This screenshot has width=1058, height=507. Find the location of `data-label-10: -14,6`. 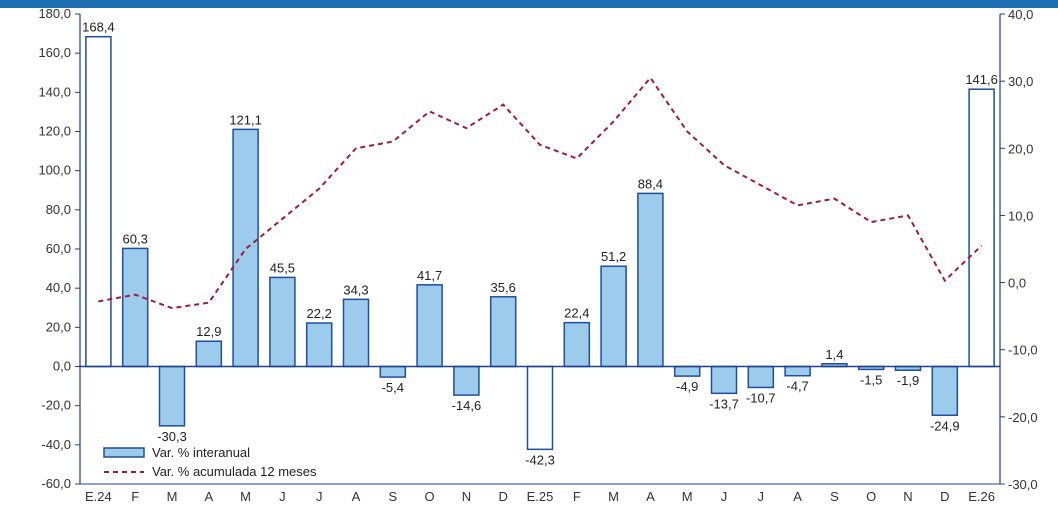

data-label-10: -14,6 is located at coordinates (467, 405).